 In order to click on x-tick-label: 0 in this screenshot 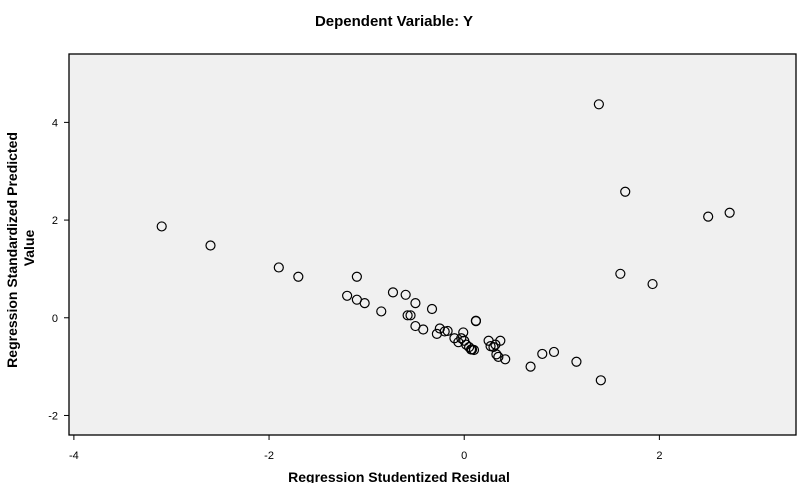, I will do `click(464, 456)`.